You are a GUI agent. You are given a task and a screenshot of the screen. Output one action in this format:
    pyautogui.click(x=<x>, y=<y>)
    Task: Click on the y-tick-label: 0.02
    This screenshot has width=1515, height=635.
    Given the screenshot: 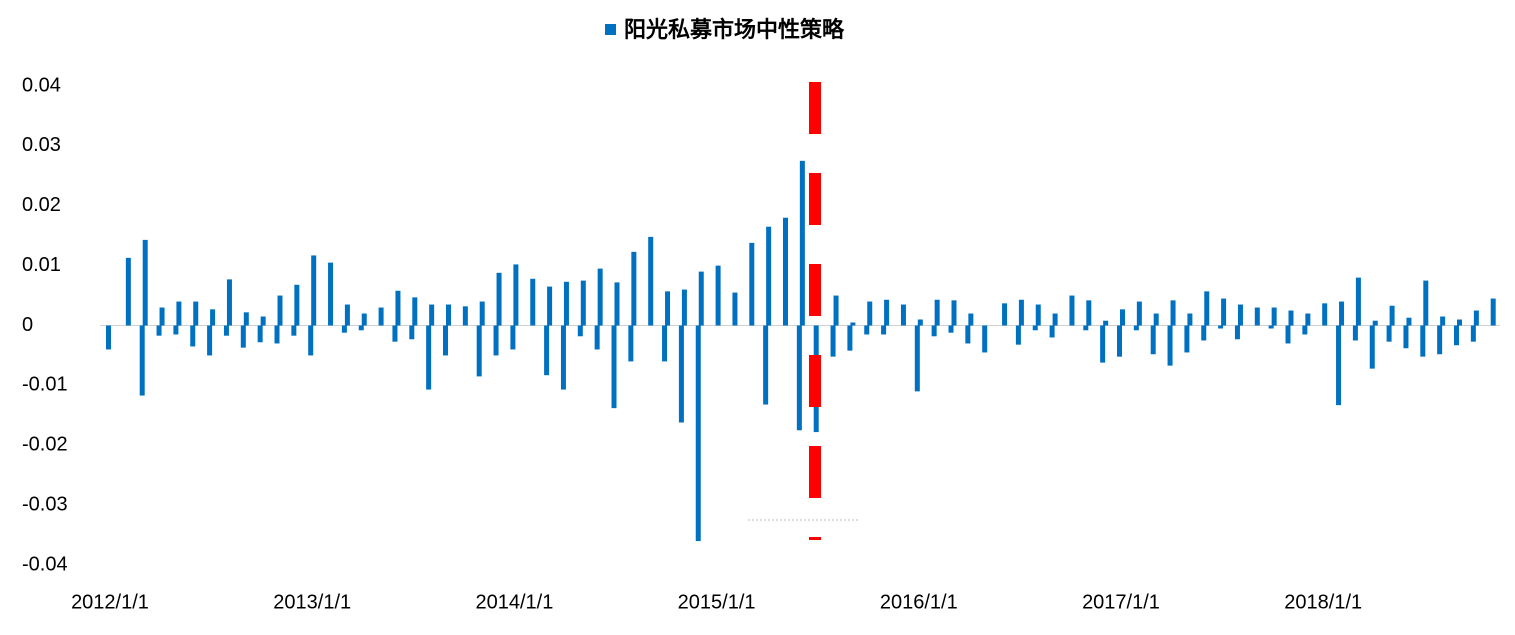 What is the action you would take?
    pyautogui.click(x=41, y=205)
    